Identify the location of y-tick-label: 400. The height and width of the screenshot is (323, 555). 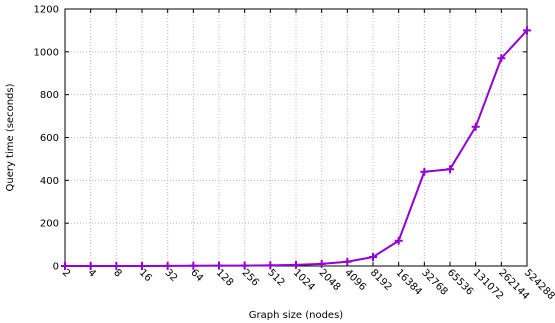
(49, 181).